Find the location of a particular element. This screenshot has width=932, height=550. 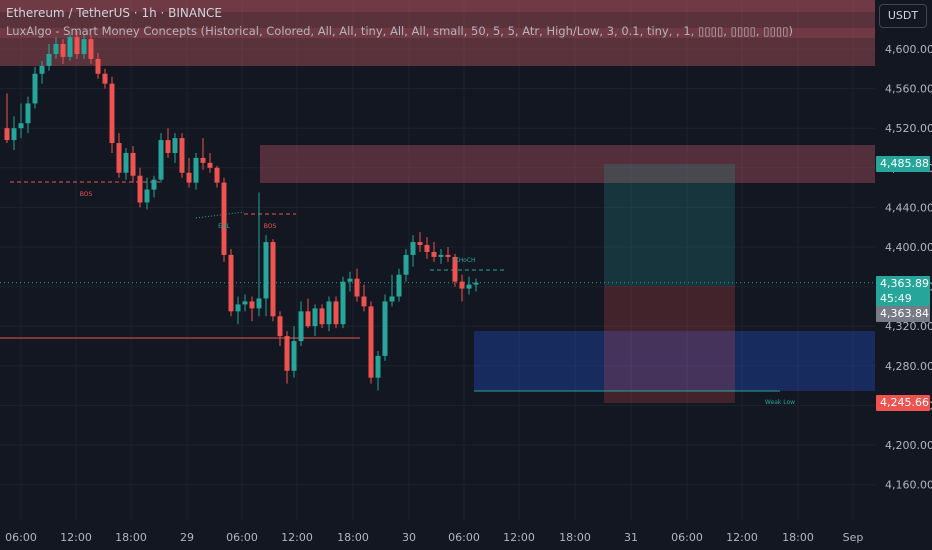

price-axis-tick: 4,160.00 is located at coordinates (908, 485).